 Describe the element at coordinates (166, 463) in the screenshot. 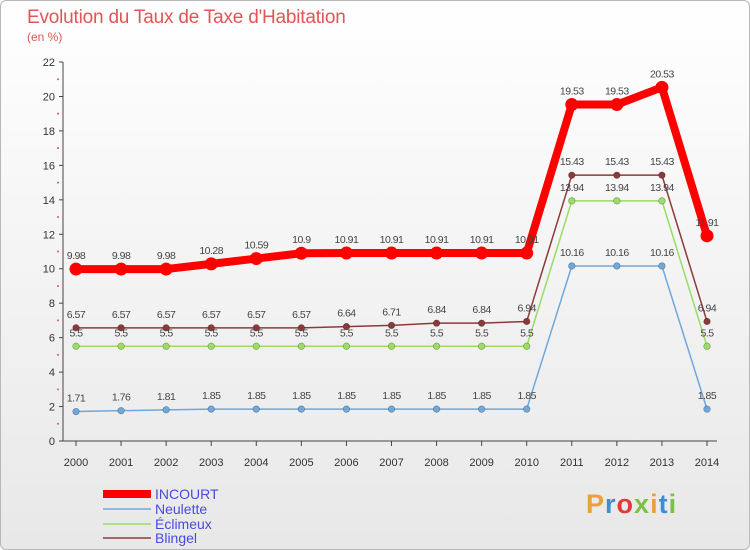

I see `x-tick-label: 2002` at that location.